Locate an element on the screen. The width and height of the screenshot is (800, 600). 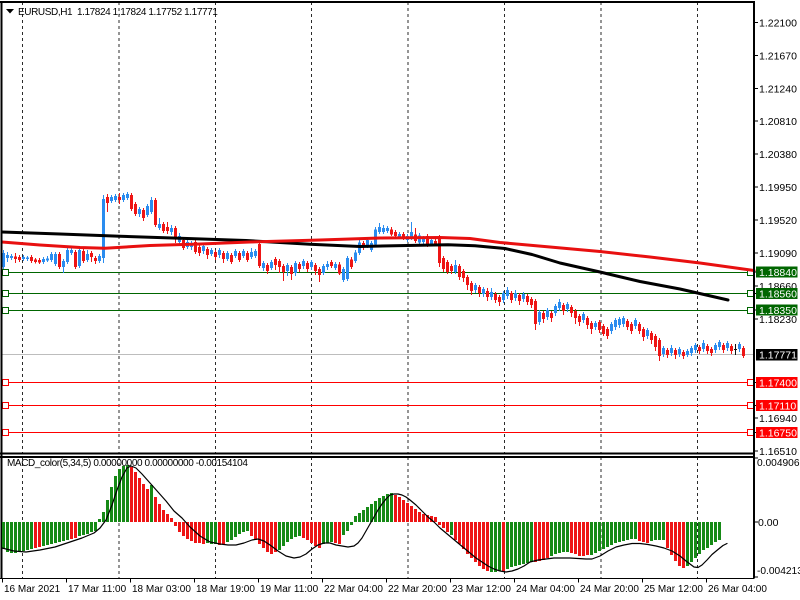
svg-text: 16 Mar 2021 is located at coordinates (32, 589).